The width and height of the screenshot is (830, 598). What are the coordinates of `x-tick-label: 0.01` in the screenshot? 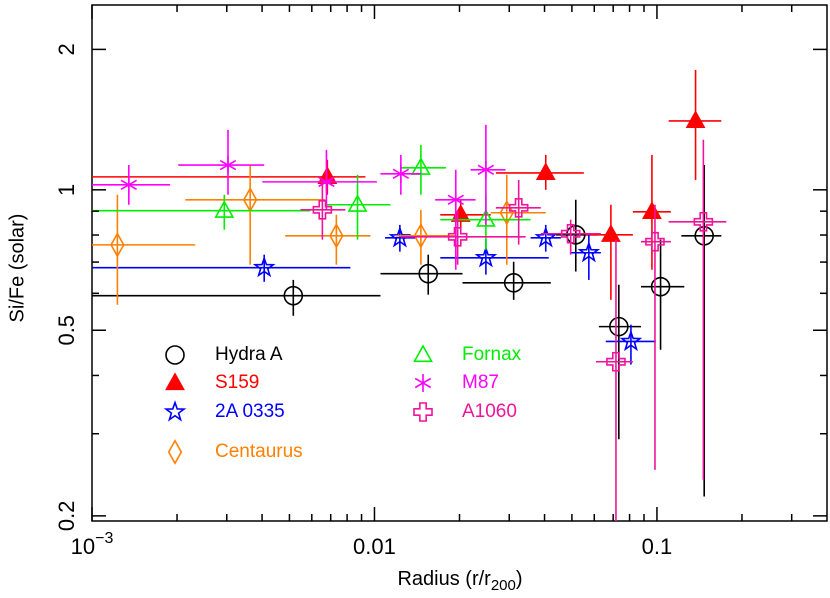 It's located at (374, 546).